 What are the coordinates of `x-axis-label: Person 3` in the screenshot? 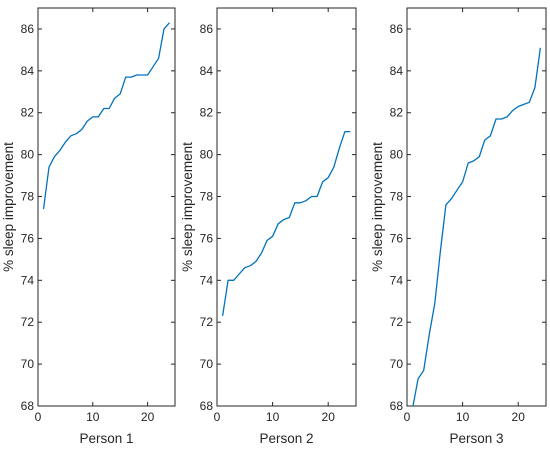 It's located at (476, 438).